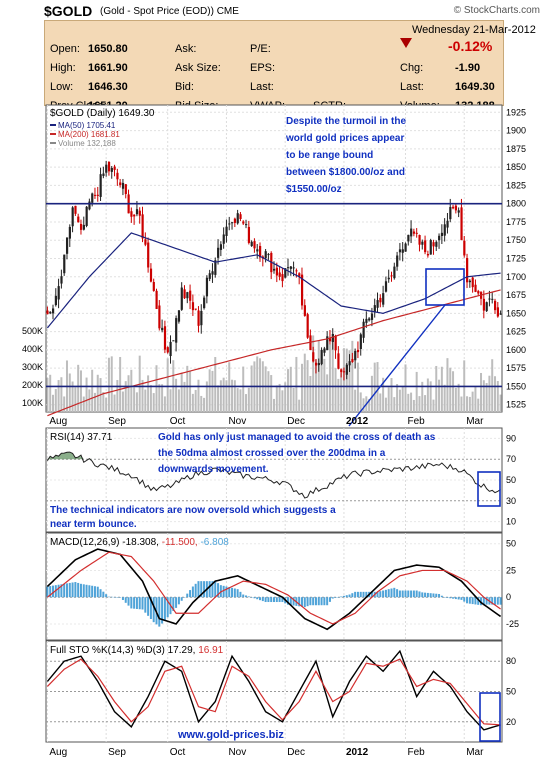 Image resolution: width=550 pixels, height=766 pixels. I want to click on y-tick-label: 1875, so click(516, 149).